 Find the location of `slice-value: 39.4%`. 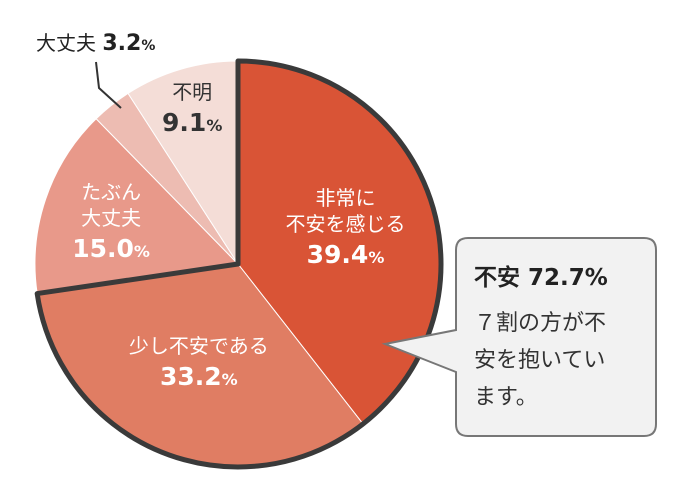

slice-value: 39.4% is located at coordinates (346, 254).